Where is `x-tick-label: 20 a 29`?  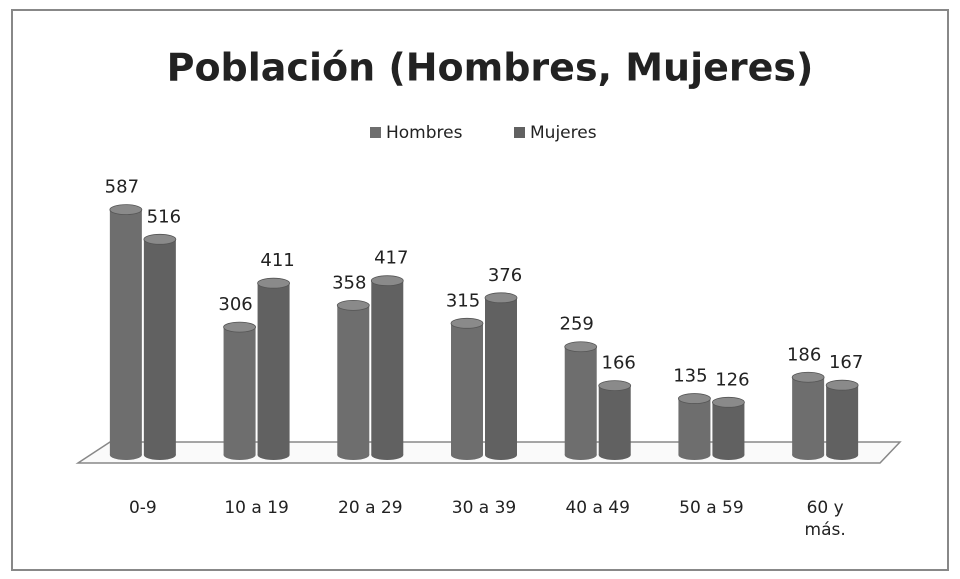 x-tick-label: 20 a 29 is located at coordinates (370, 508).